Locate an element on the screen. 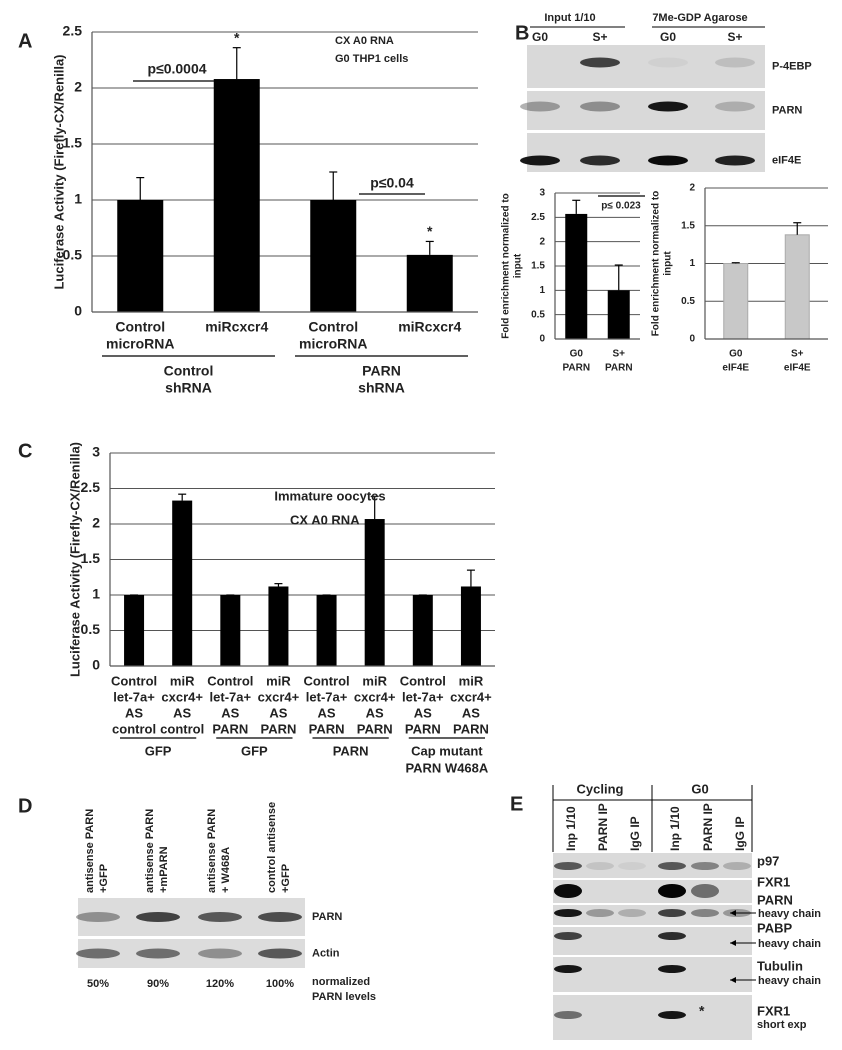 This screenshot has width=842, height=1050. lane-label: control antisense is located at coordinates (272, 847).